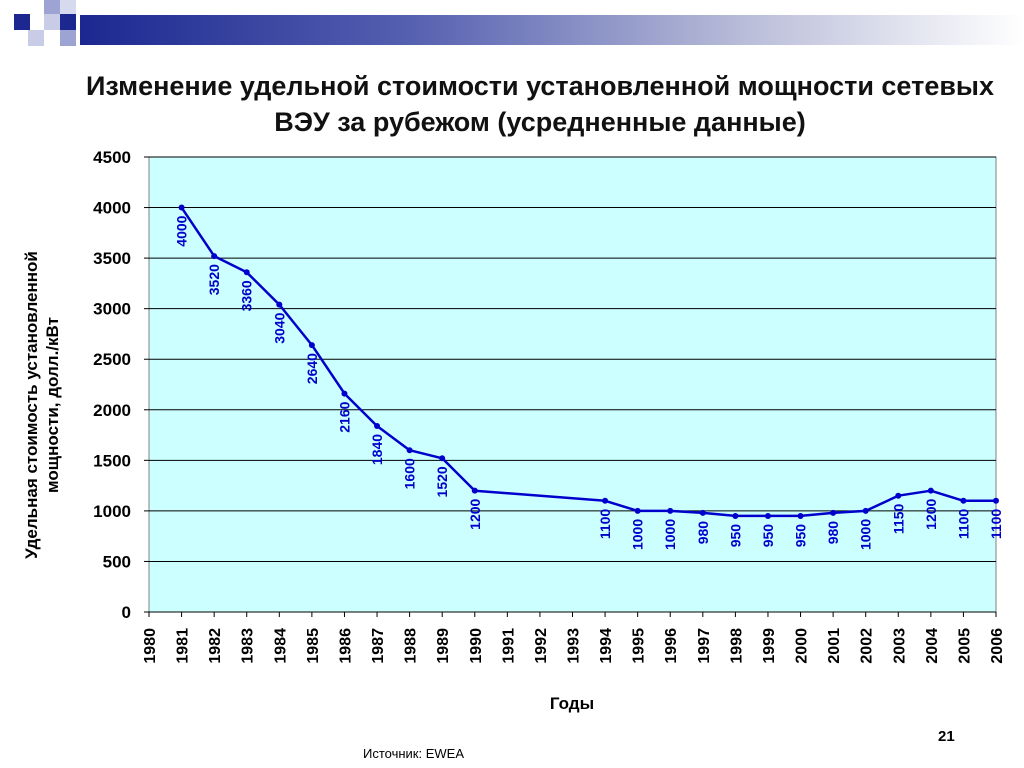  What do you see at coordinates (377, 449) in the screenshot?
I see `data-label: 1840` at bounding box center [377, 449].